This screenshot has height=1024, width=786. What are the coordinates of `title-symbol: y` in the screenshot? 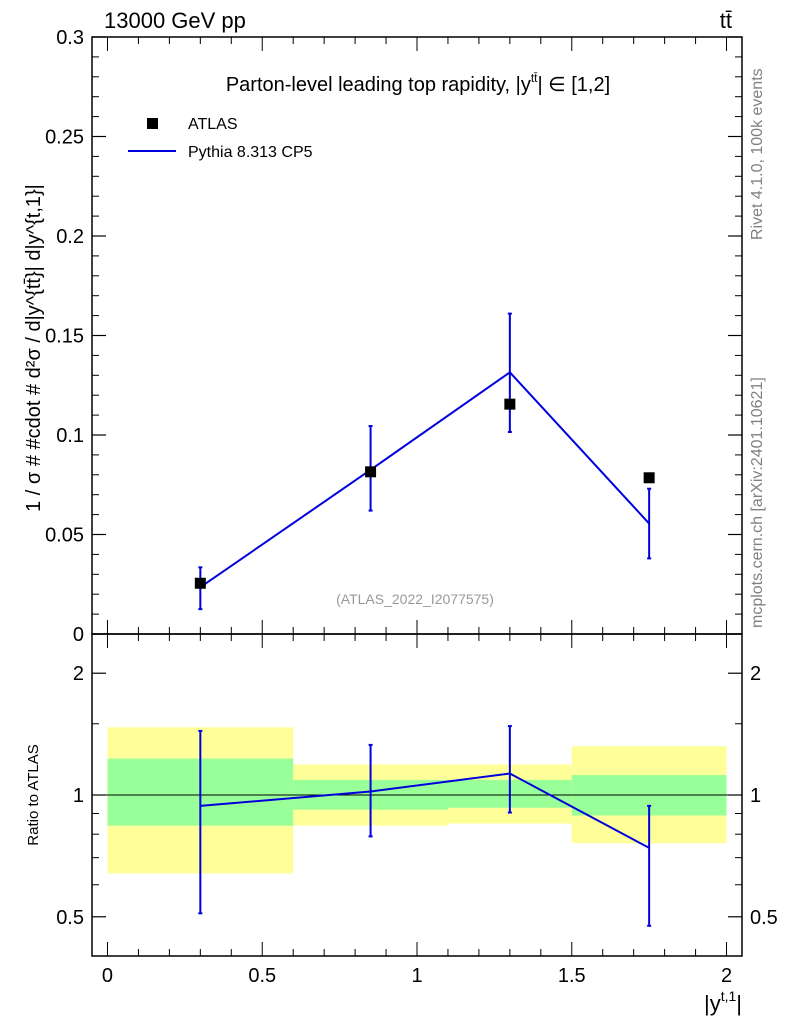 It's located at (526, 85).